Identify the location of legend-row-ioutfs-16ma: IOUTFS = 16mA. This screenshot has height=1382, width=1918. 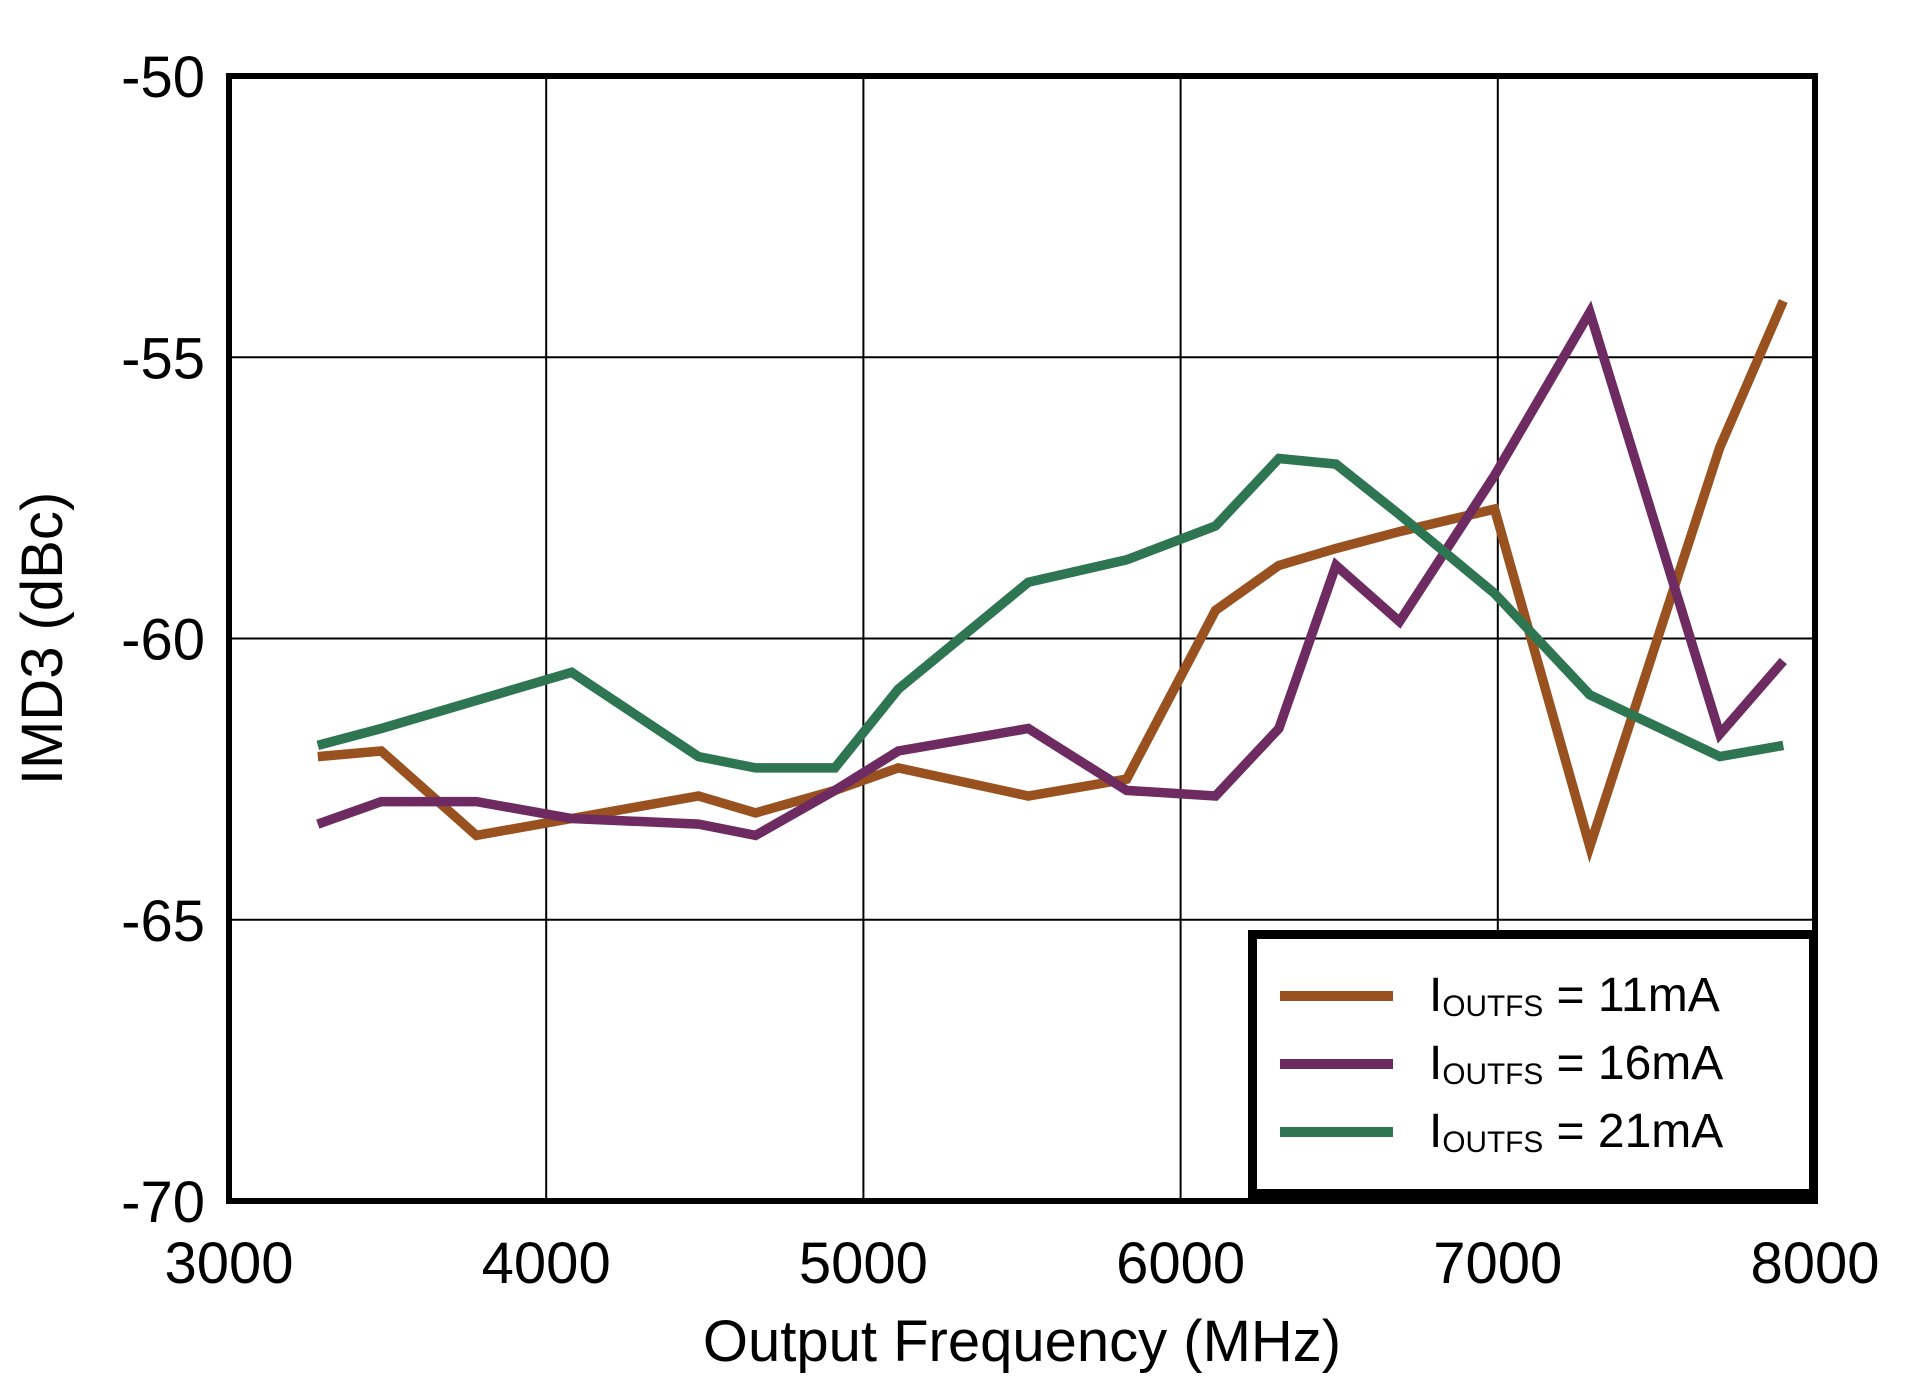
(1533, 1064).